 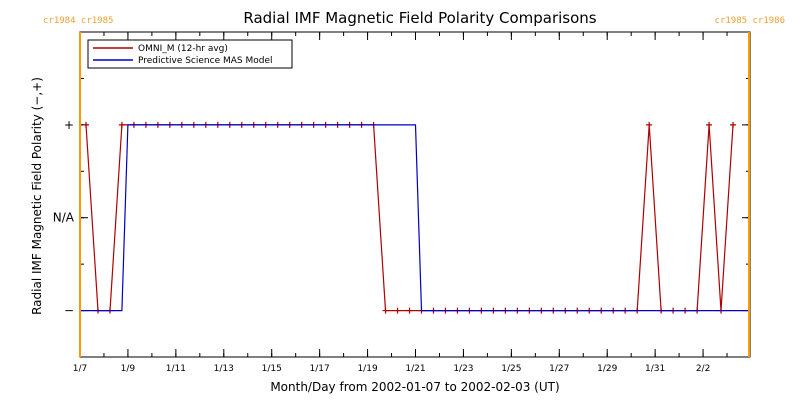 I want to click on x-tick-label: 1/21, so click(x=415, y=369).